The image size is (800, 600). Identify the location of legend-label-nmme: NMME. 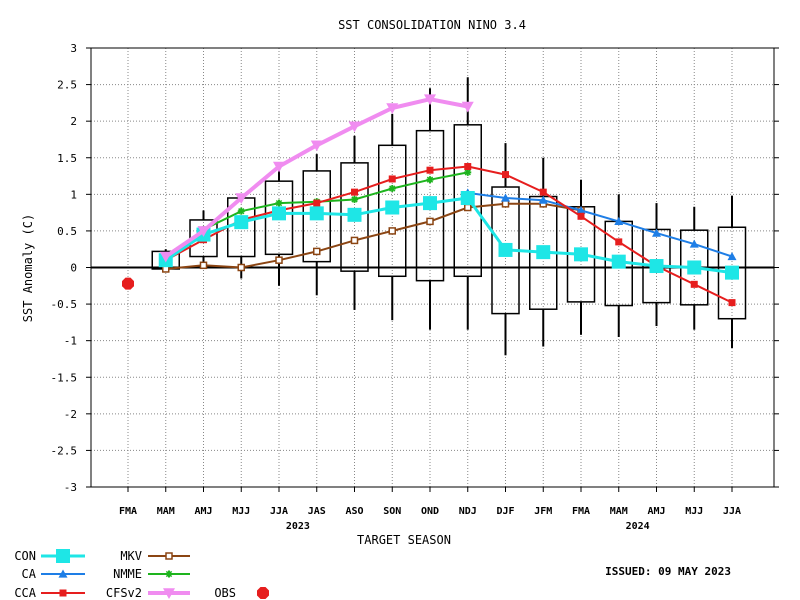
(127, 574).